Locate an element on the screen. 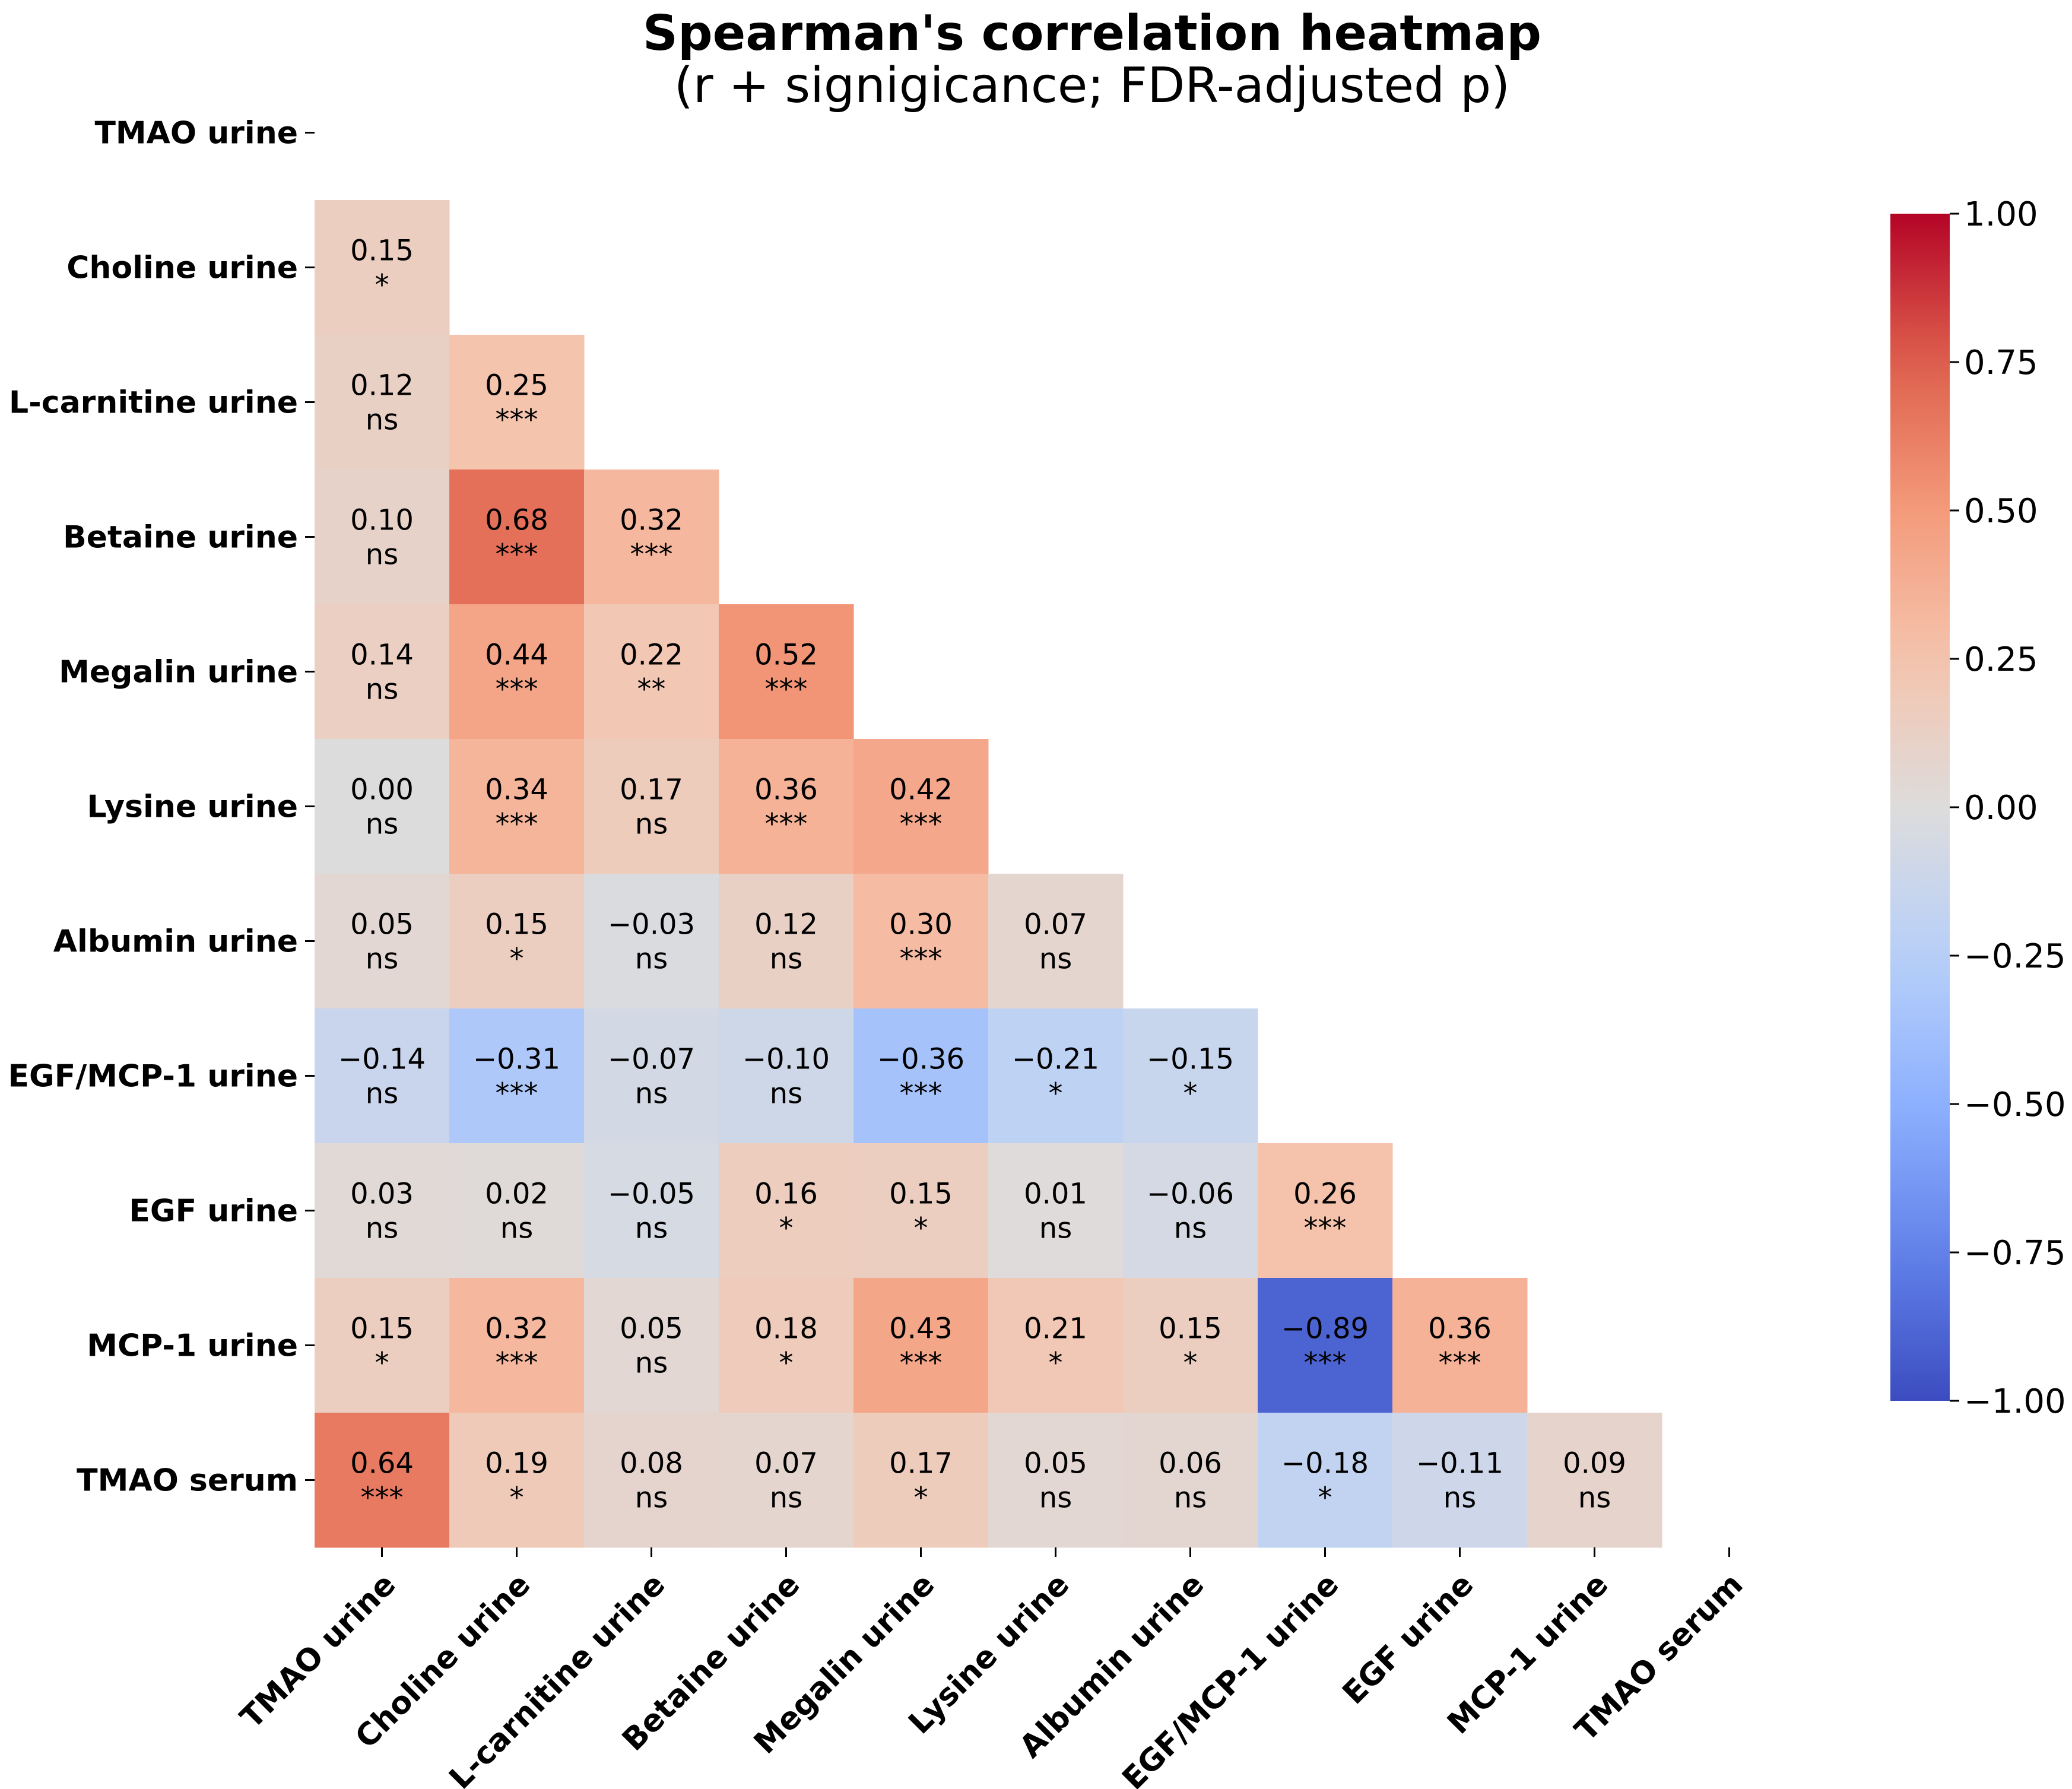 The height and width of the screenshot is (1789, 2072). cell-value: 0.34 is located at coordinates (516, 790).